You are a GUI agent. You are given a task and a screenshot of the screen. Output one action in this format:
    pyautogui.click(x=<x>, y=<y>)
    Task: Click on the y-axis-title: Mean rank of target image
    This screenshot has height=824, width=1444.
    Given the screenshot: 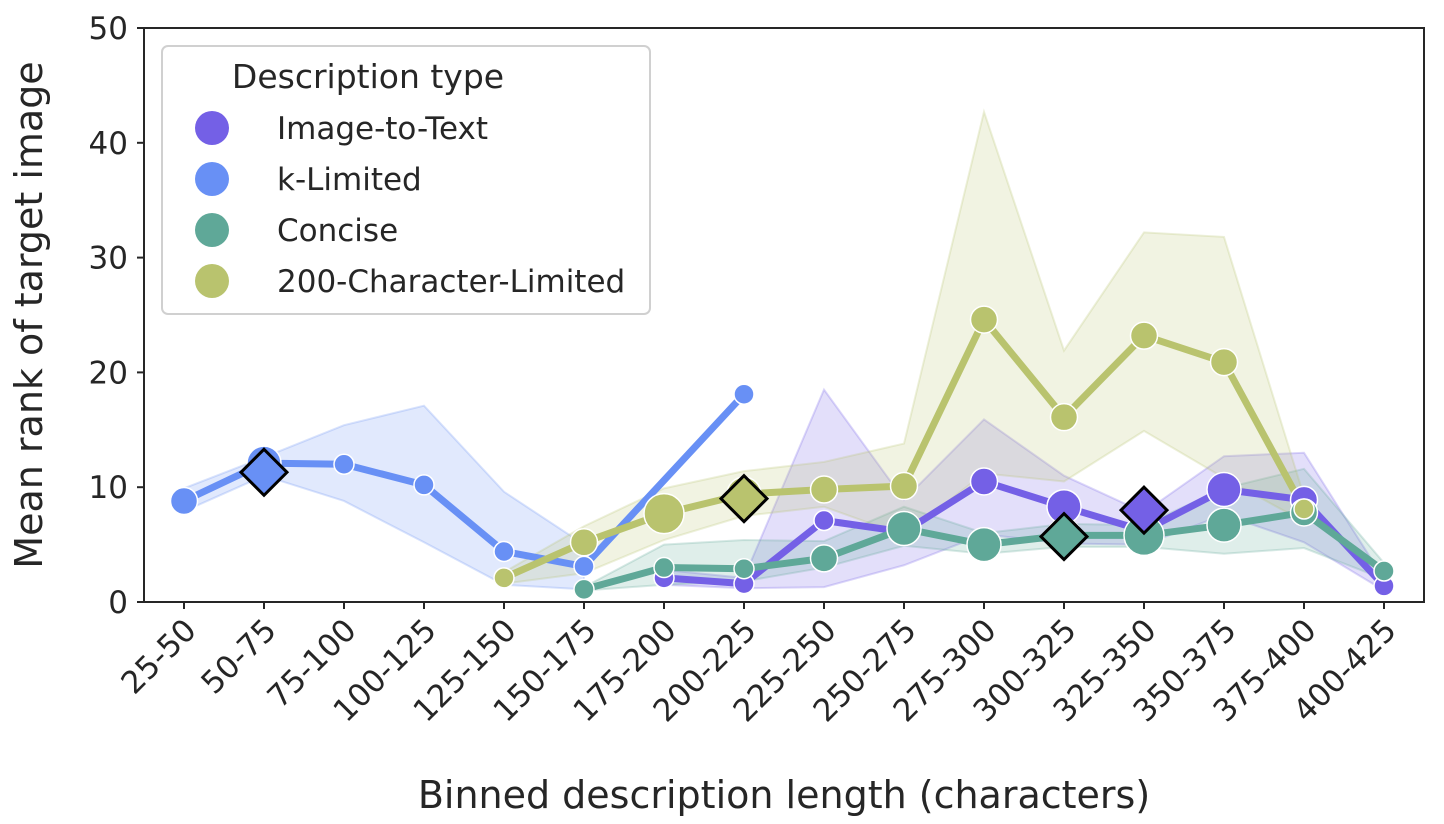 What is the action you would take?
    pyautogui.click(x=29, y=314)
    